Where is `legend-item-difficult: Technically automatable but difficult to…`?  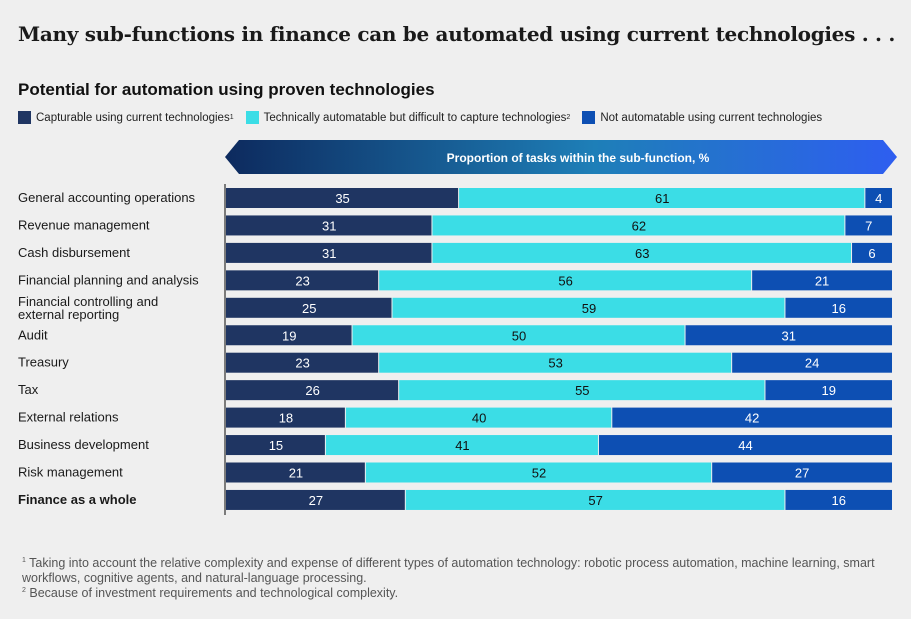 legend-item-difficult: Technically automatable but difficult to… is located at coordinates (407, 117).